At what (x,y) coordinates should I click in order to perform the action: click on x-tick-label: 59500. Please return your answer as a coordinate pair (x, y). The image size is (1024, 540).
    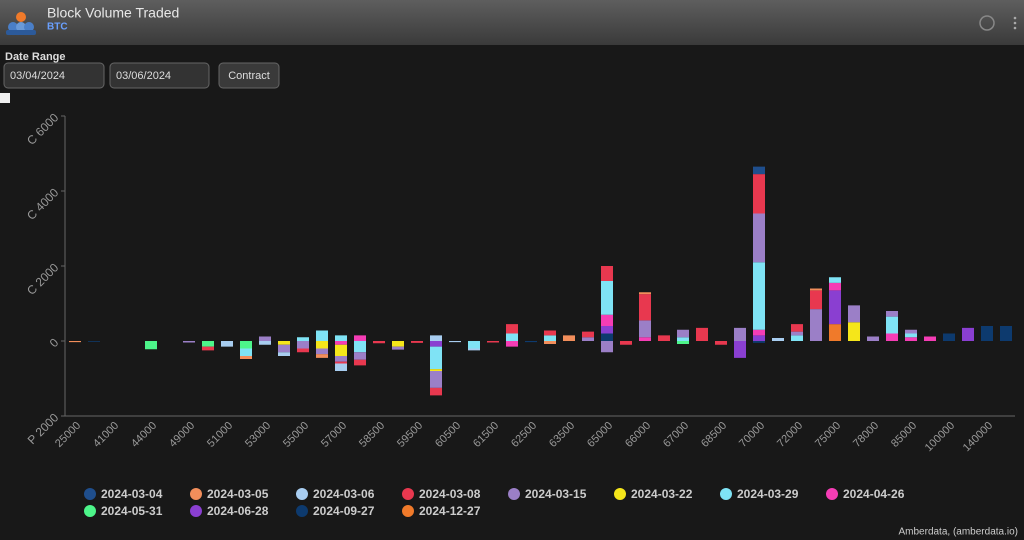
    Looking at the image, I should click on (410, 435).